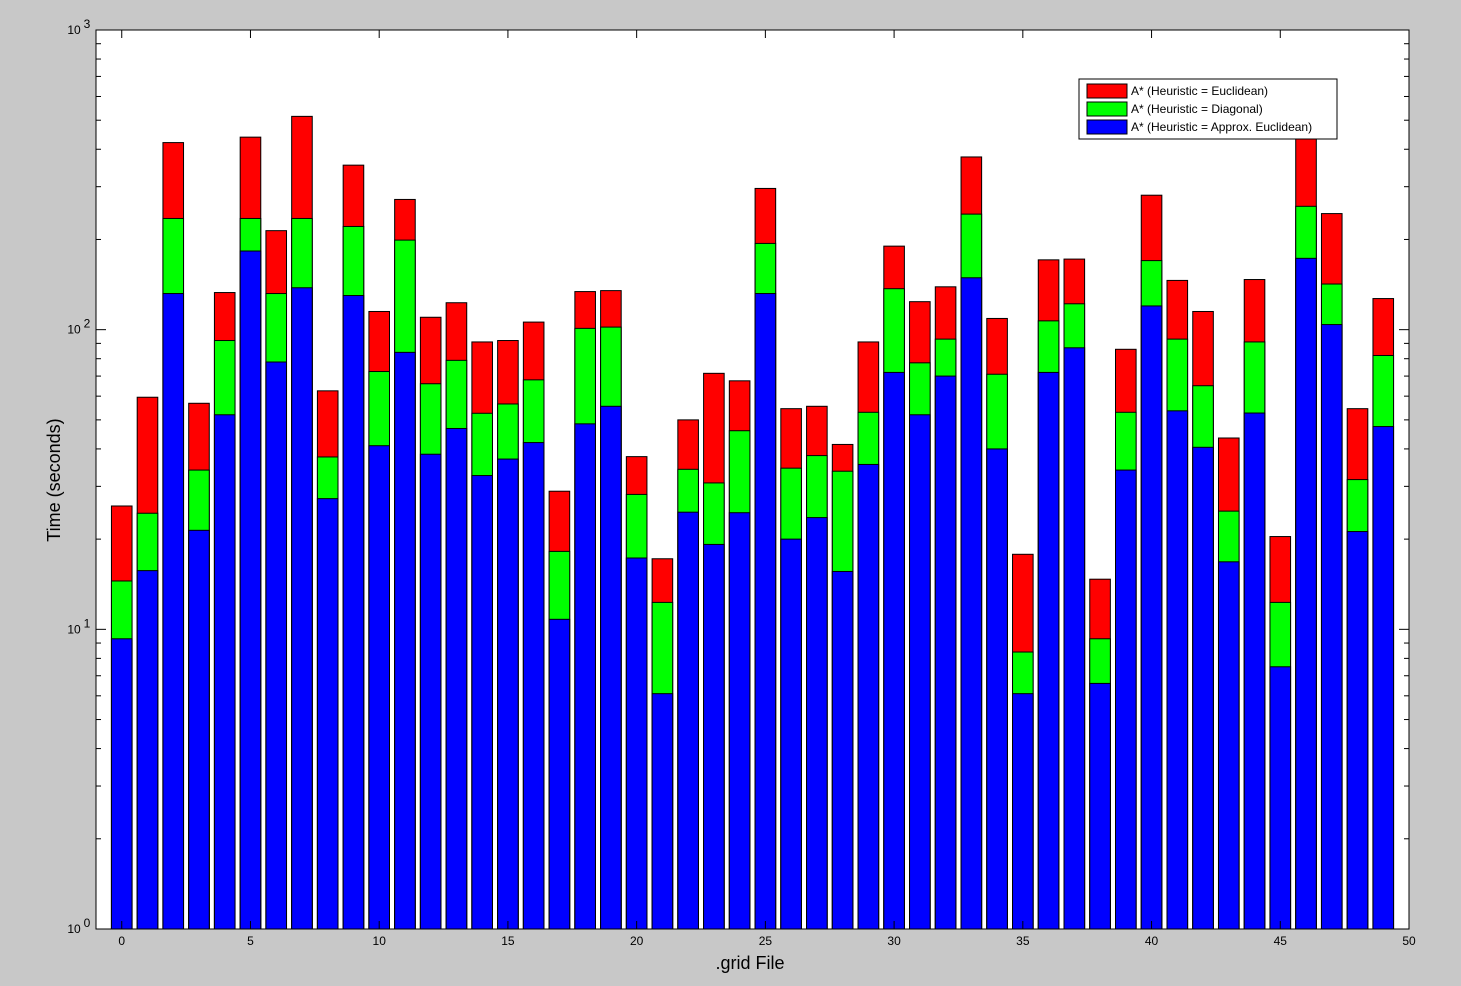  Describe the element at coordinates (1107, 127) in the screenshot. I see `legend-swatch-a-heuristic-approx-euclidean` at that location.